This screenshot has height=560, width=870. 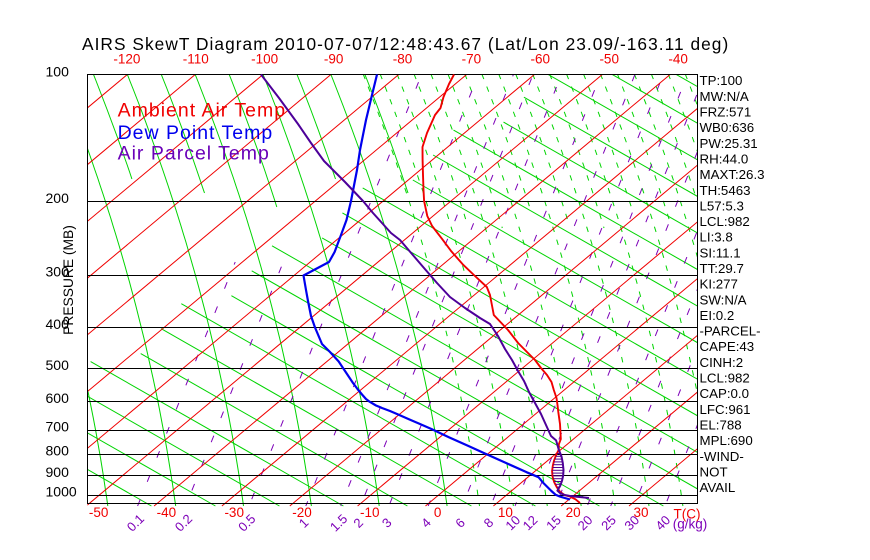 I want to click on svg-text: Dew Point Temp, so click(x=196, y=133).